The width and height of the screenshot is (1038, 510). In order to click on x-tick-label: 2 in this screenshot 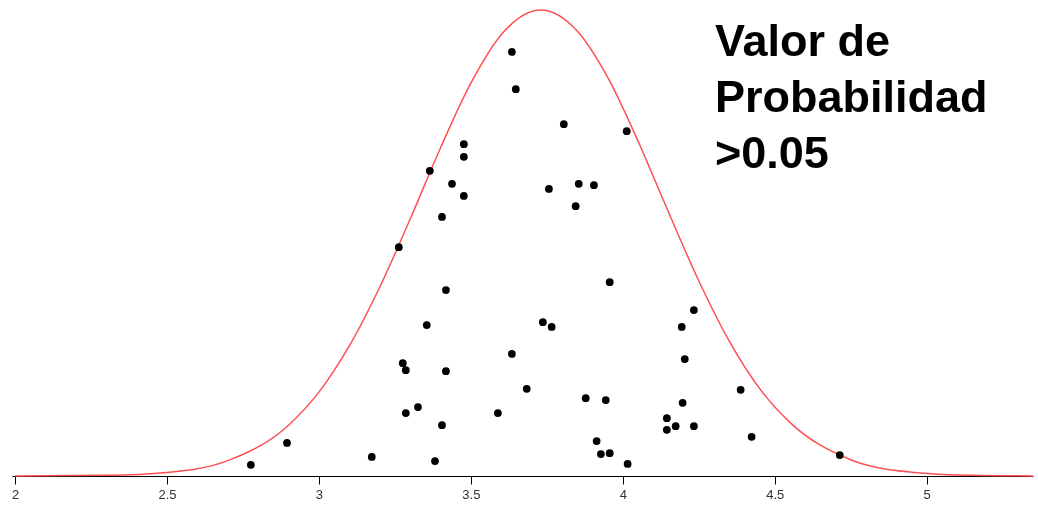, I will do `click(15, 494)`.